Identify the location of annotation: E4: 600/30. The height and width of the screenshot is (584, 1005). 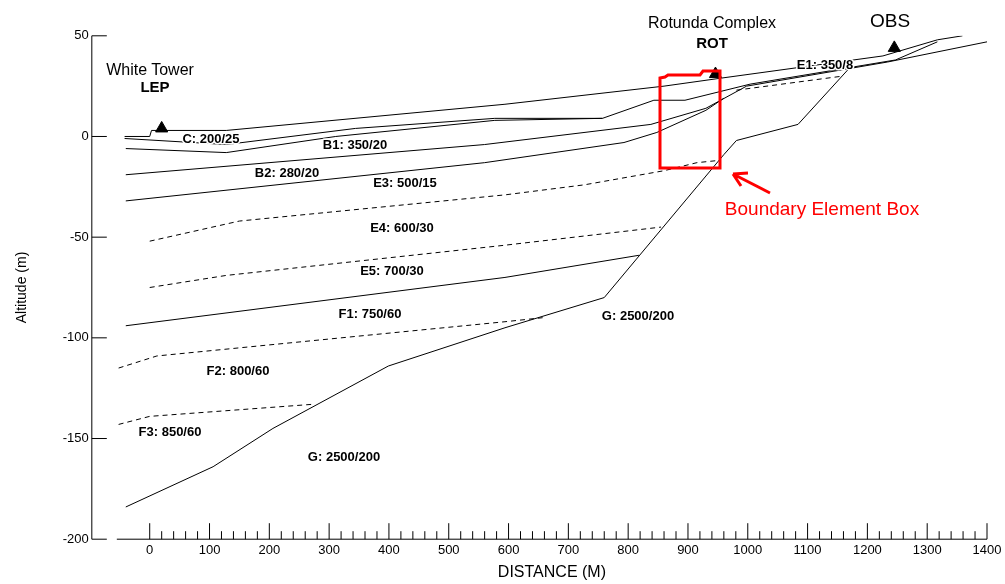
(402, 227).